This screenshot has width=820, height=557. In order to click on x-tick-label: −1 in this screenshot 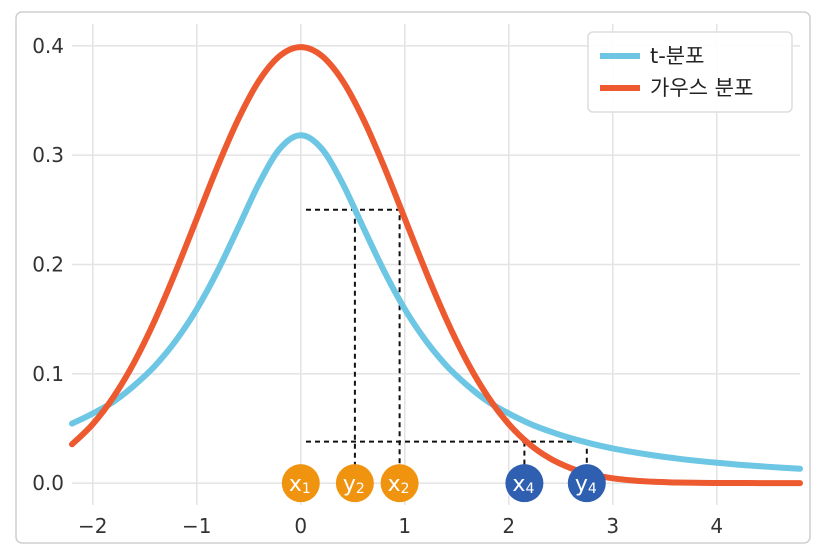, I will do `click(196, 526)`.